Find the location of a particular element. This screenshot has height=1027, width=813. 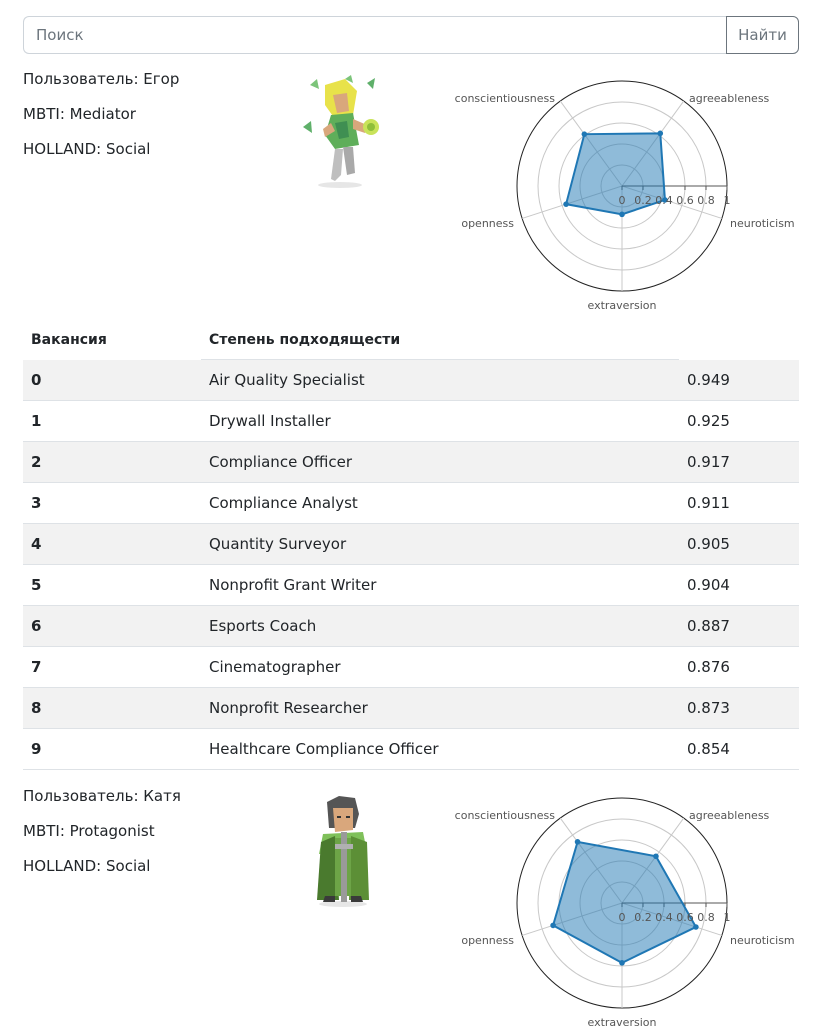

search-bar: Найти is located at coordinates (411, 35).